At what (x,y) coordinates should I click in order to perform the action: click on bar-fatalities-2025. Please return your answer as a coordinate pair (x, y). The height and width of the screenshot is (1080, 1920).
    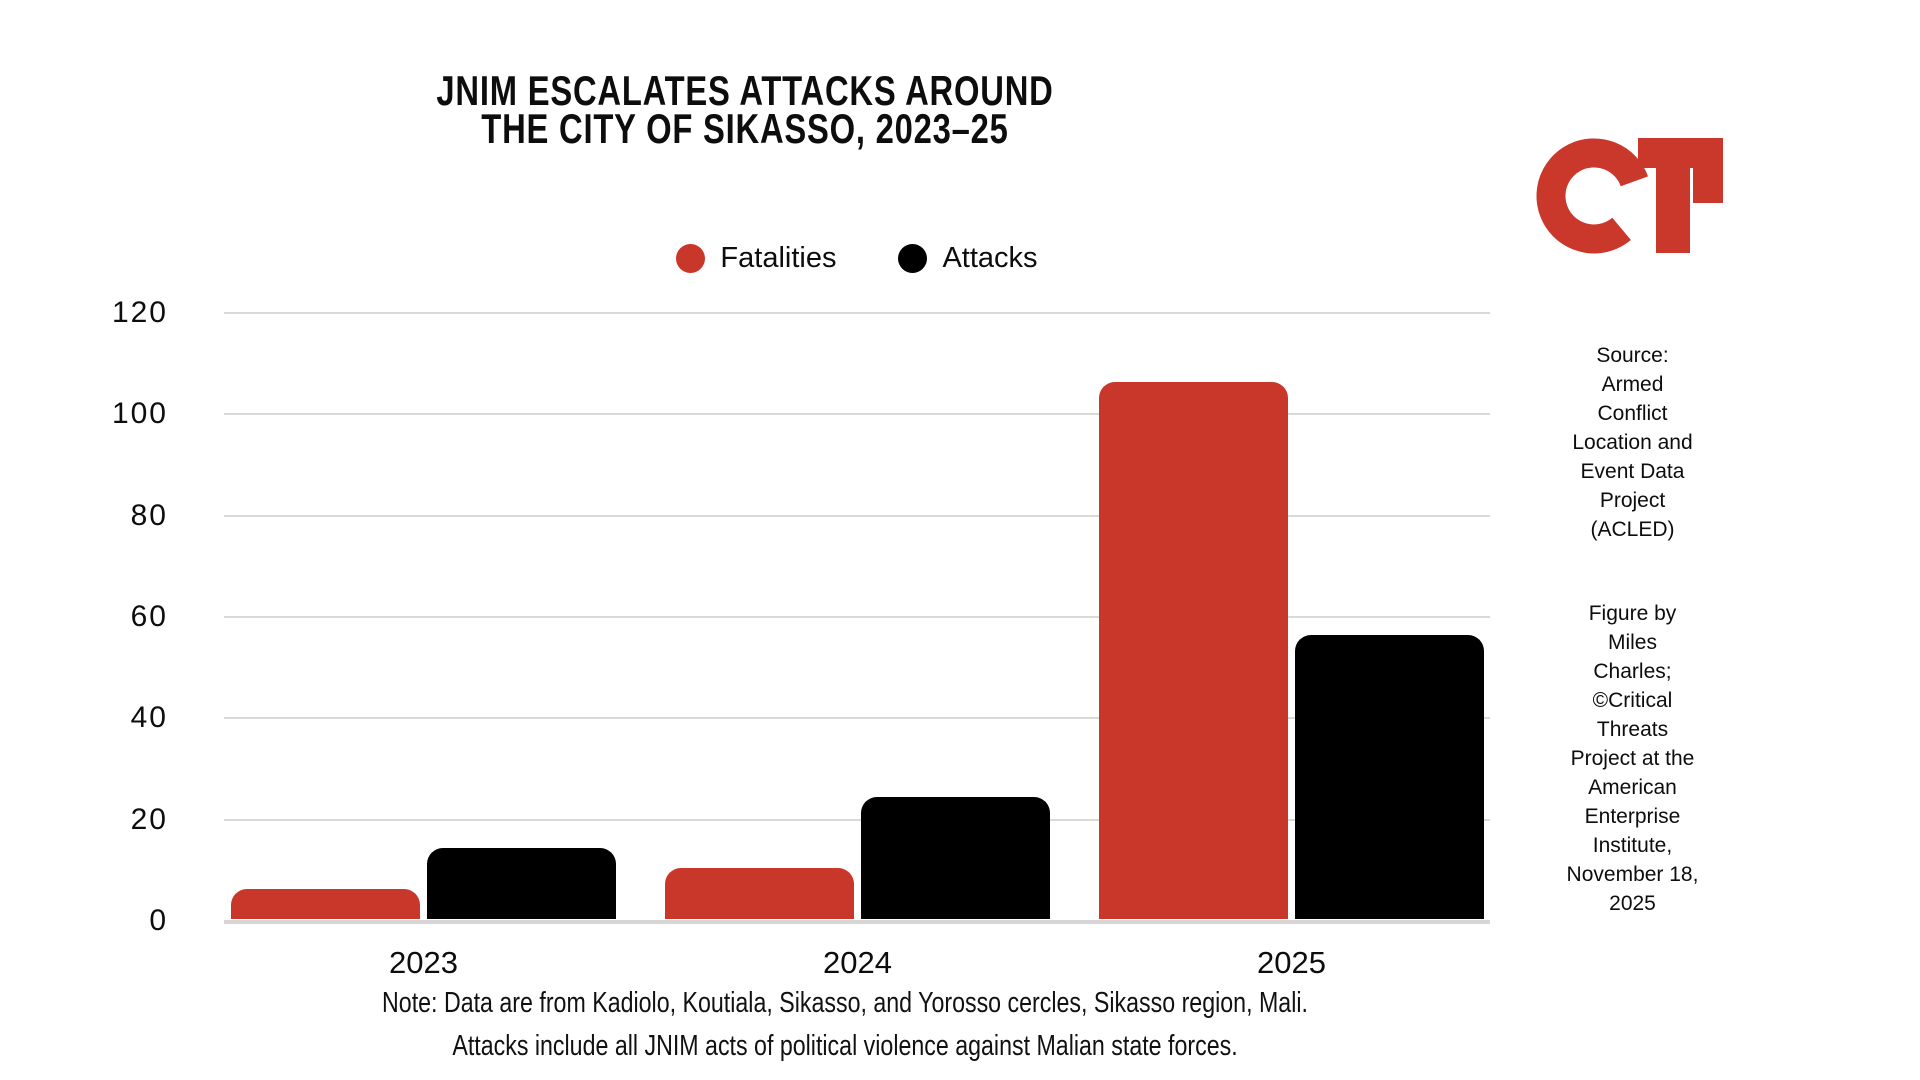
    Looking at the image, I should click on (1193, 650).